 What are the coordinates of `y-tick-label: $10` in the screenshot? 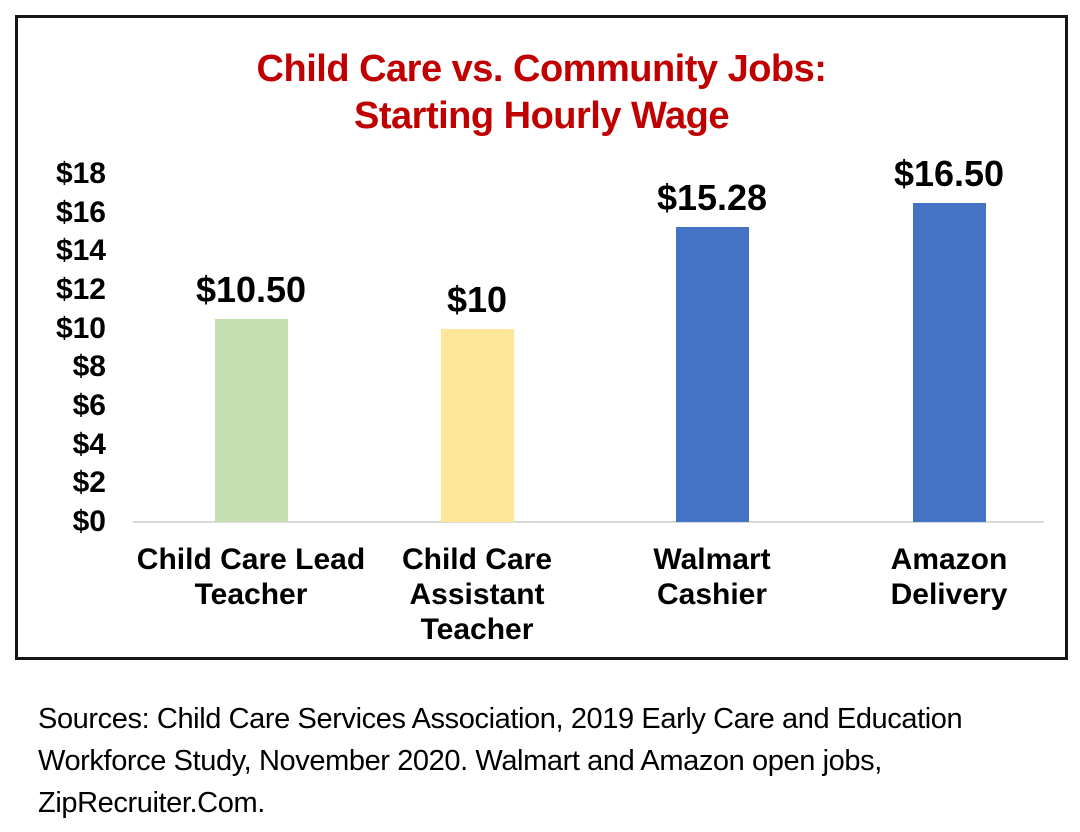 It's located at (80, 328).